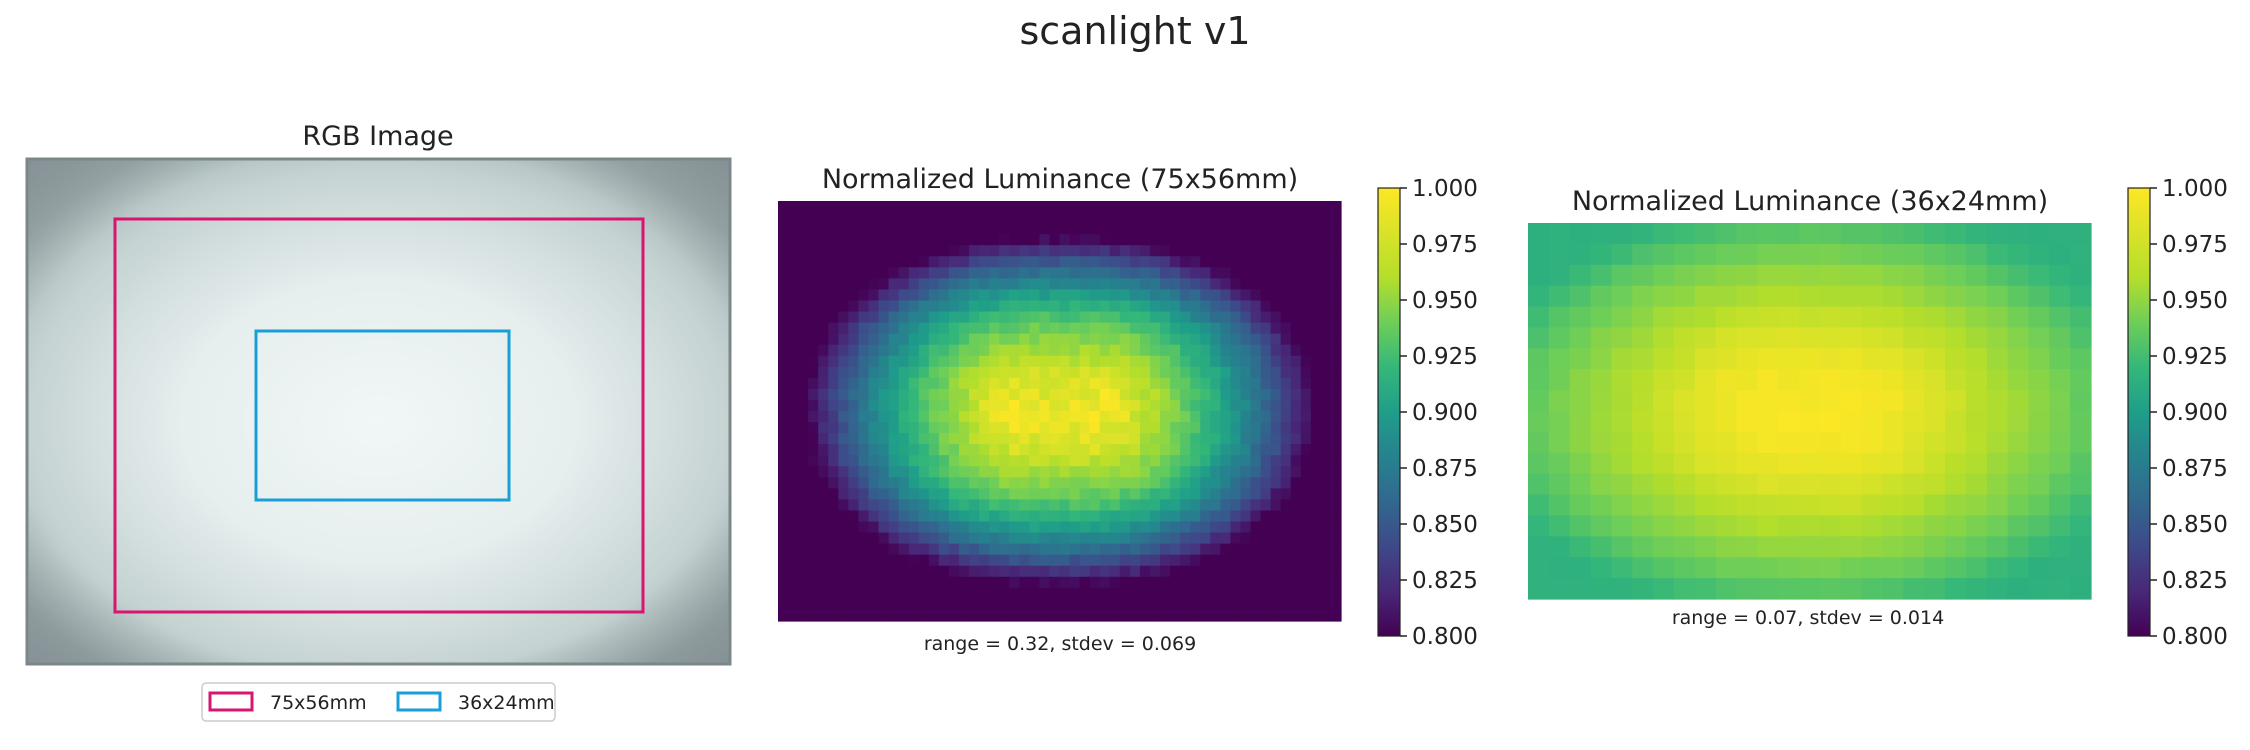  I want to click on legend-label-75x56mm: 75x56mm, so click(318, 703).